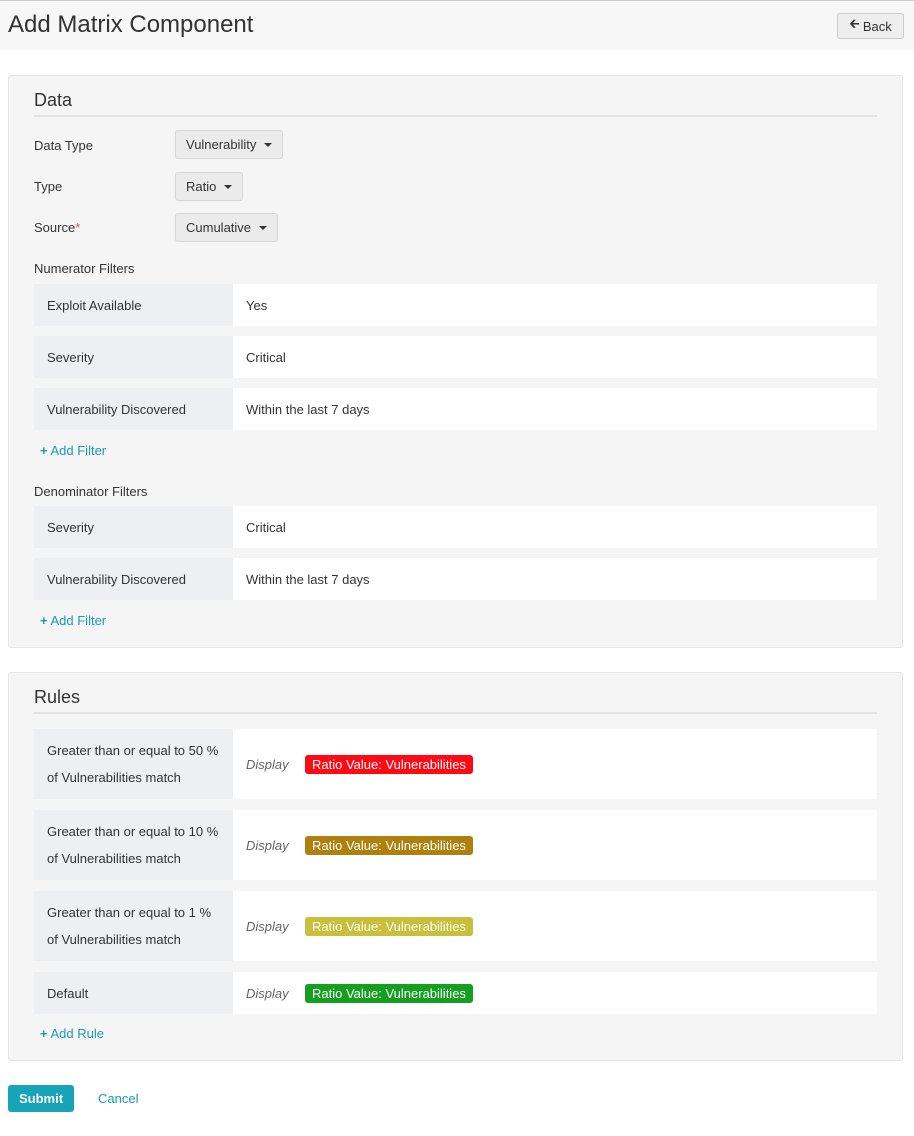 Image resolution: width=914 pixels, height=1136 pixels. I want to click on data-type-dropdown: Vulnerability, so click(229, 144).